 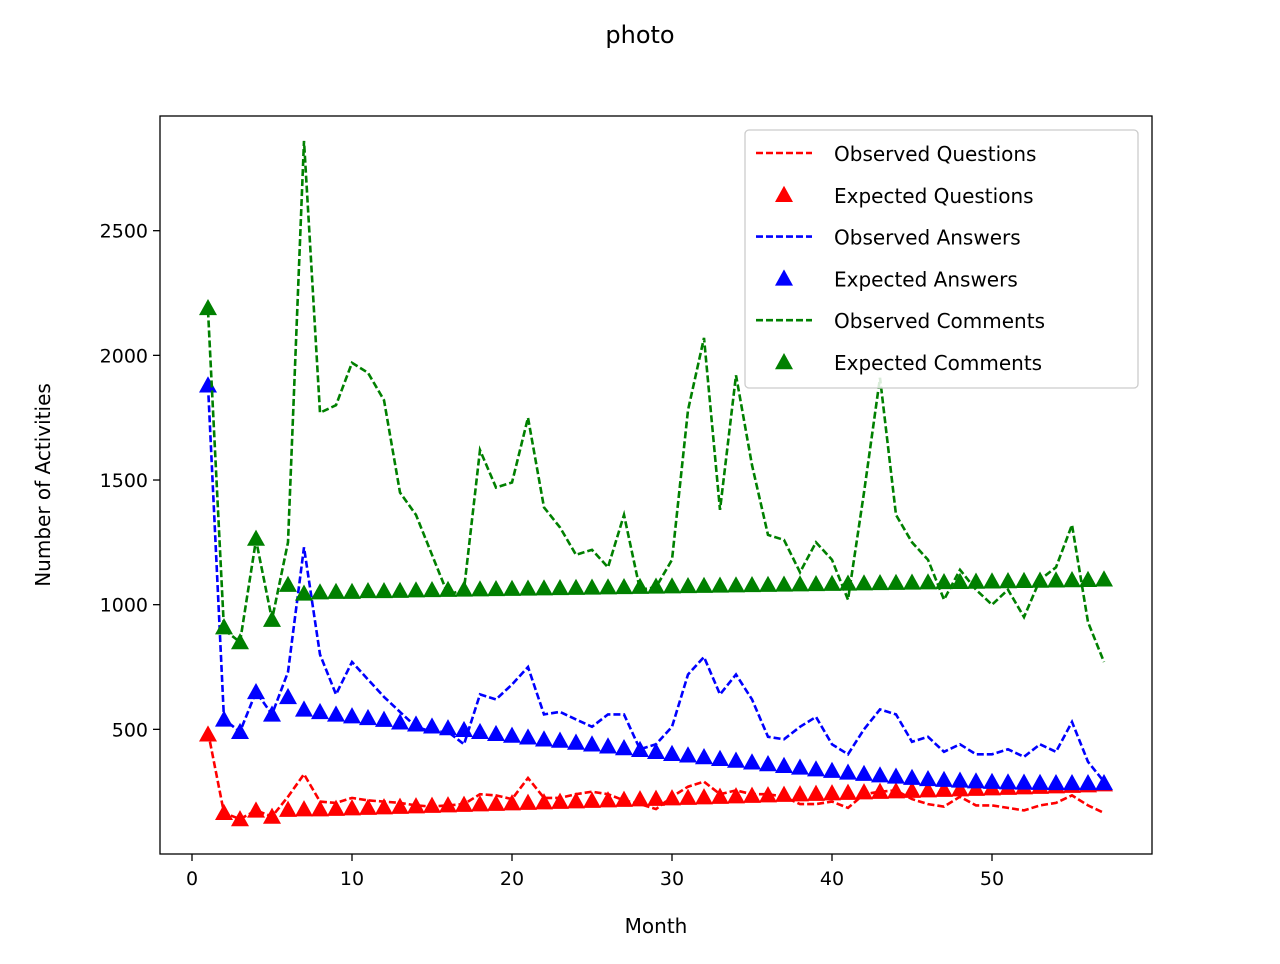 What do you see at coordinates (672, 879) in the screenshot?
I see `x-tick-label: 30` at bounding box center [672, 879].